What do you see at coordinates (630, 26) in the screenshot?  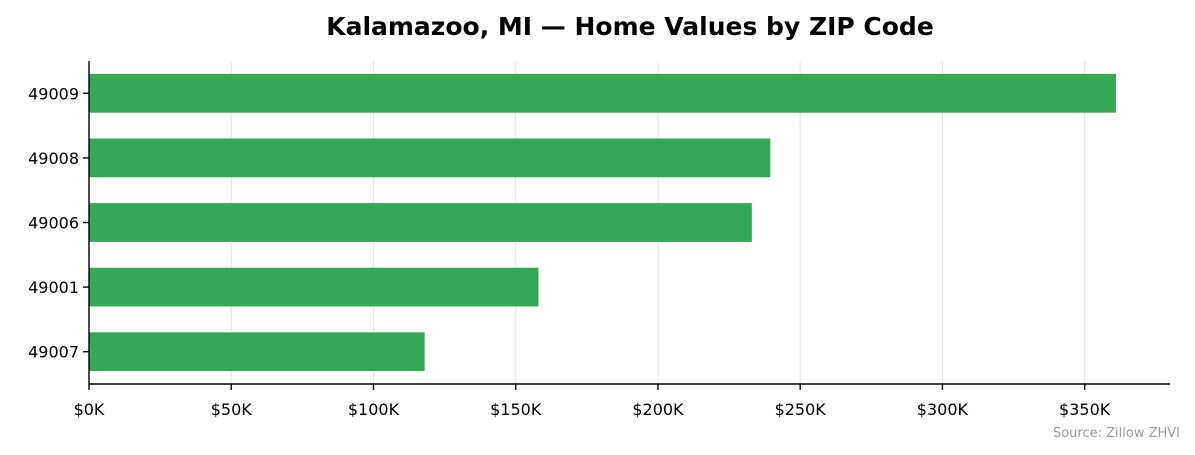 I see `chart-title: Kalamazoo, MI — Home Values by ZIP Code` at bounding box center [630, 26].